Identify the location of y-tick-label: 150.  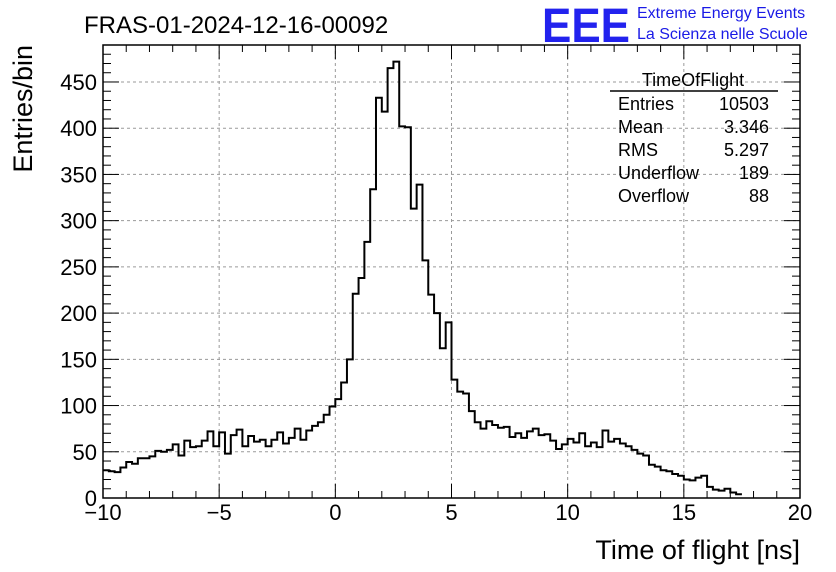
(78, 359).